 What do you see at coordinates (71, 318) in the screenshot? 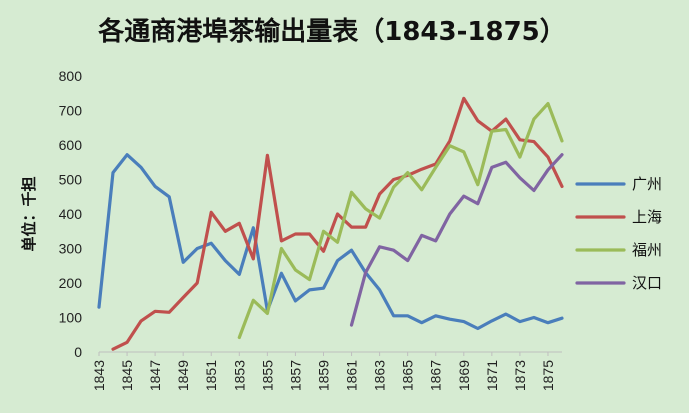
I see `y-tick-label: 100` at bounding box center [71, 318].